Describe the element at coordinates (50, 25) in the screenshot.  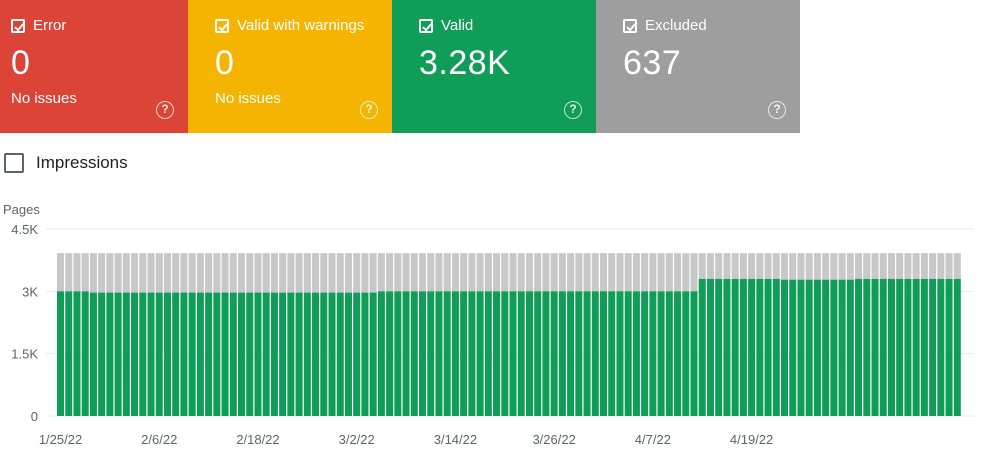
I see `tile-label: Error` at that location.